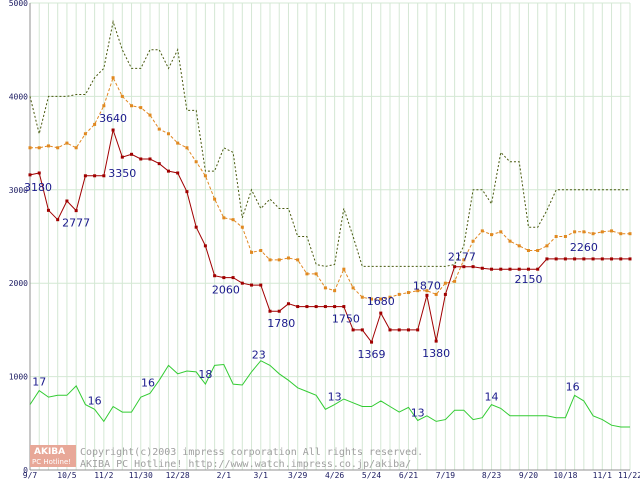  I want to click on x-tick-label: 11/2, so click(103, 475).